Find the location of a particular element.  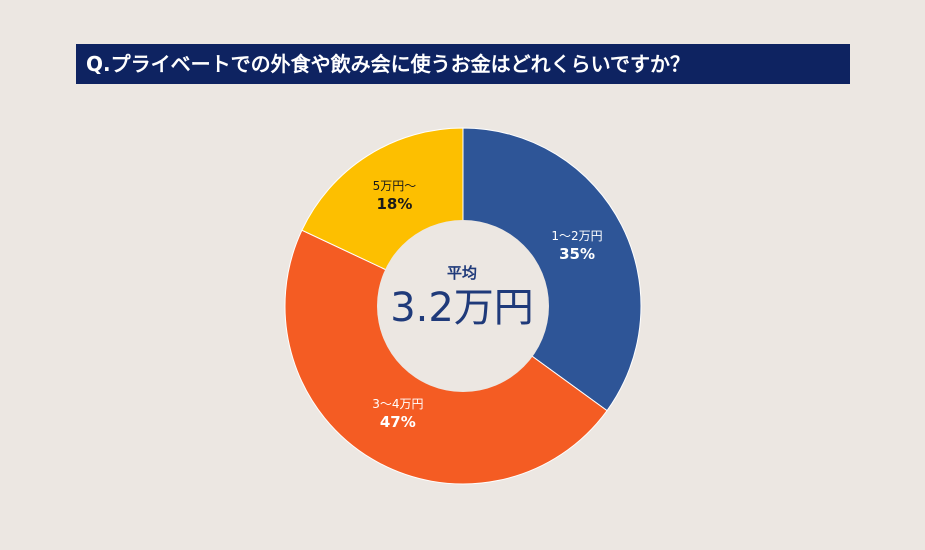

pie-slice is located at coordinates (552, 269).